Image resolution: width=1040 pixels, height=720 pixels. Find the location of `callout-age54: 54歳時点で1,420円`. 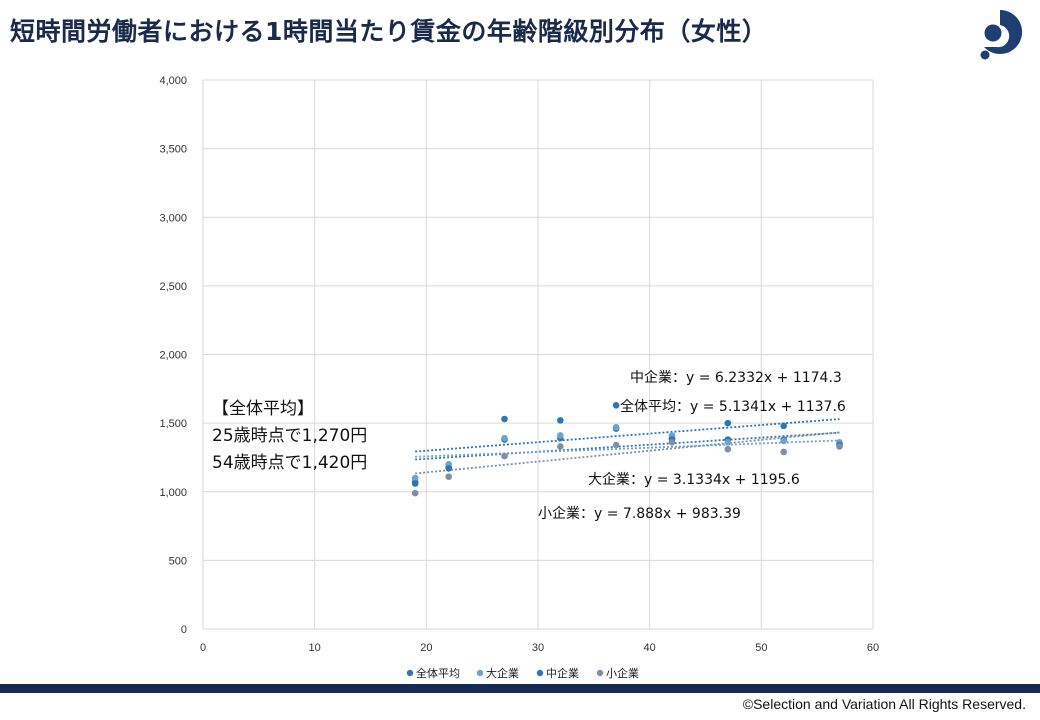

callout-age54: 54歳時点で1,420円 is located at coordinates (290, 463).